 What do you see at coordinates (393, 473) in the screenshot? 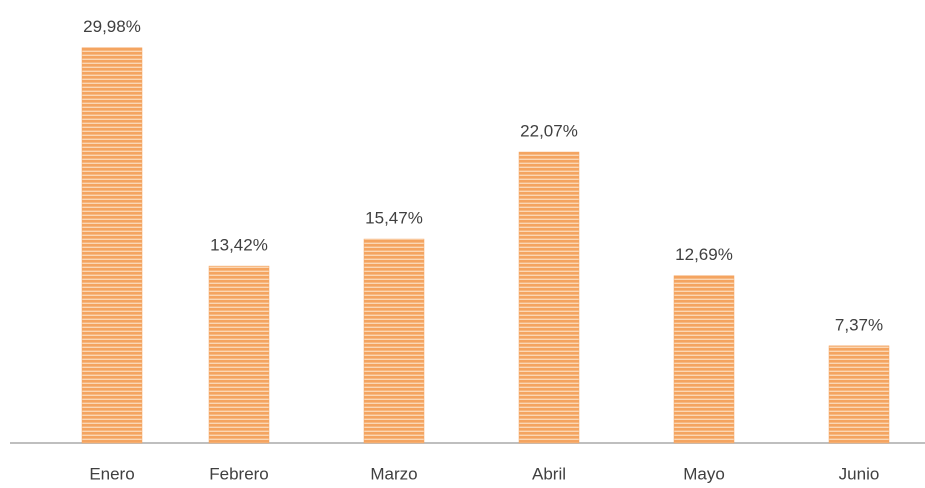
I see `x-tick-label: Marzo` at bounding box center [393, 473].